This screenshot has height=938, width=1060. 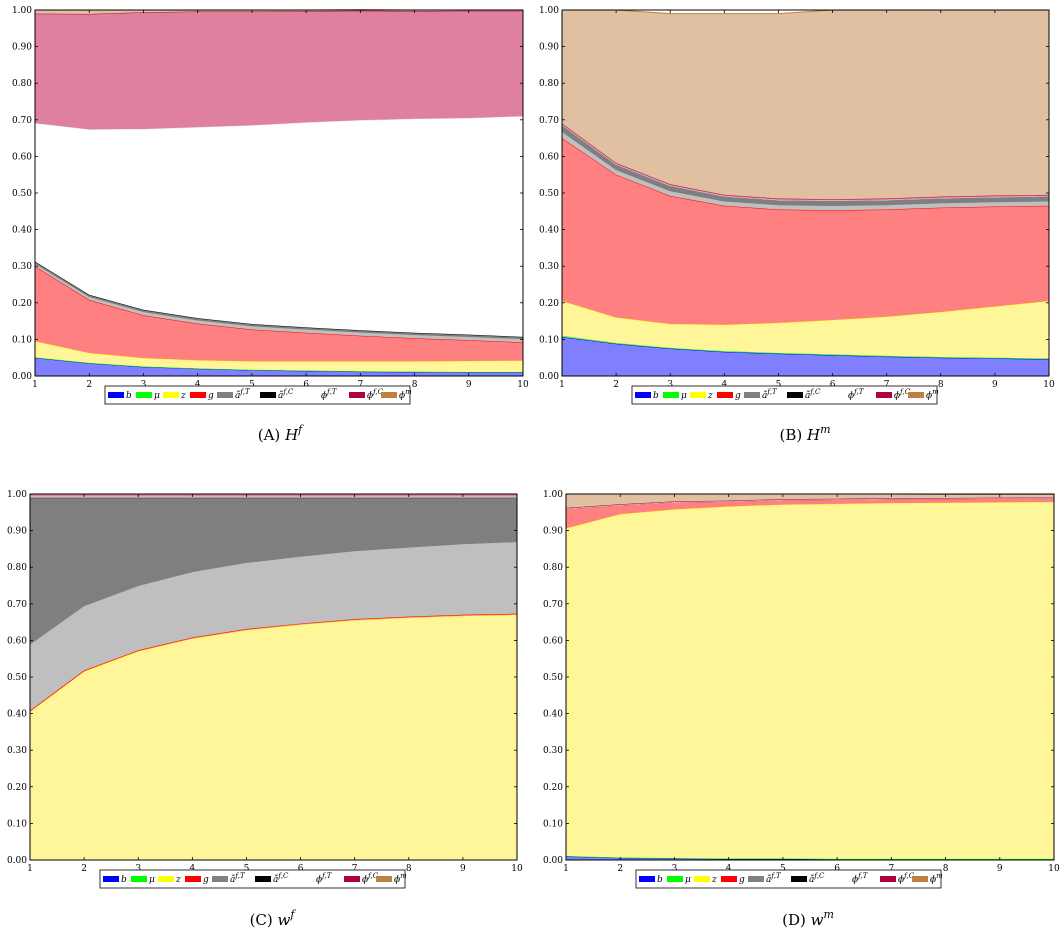 I want to click on legend-entry-z: z, so click(x=701, y=396).